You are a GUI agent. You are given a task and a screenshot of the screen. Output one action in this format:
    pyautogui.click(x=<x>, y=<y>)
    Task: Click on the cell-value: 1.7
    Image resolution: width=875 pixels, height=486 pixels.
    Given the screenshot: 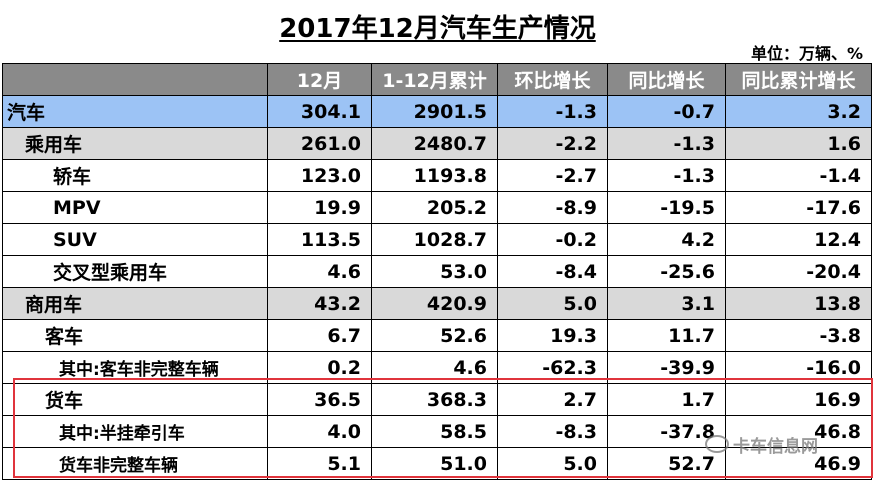 What is the action you would take?
    pyautogui.click(x=666, y=399)
    